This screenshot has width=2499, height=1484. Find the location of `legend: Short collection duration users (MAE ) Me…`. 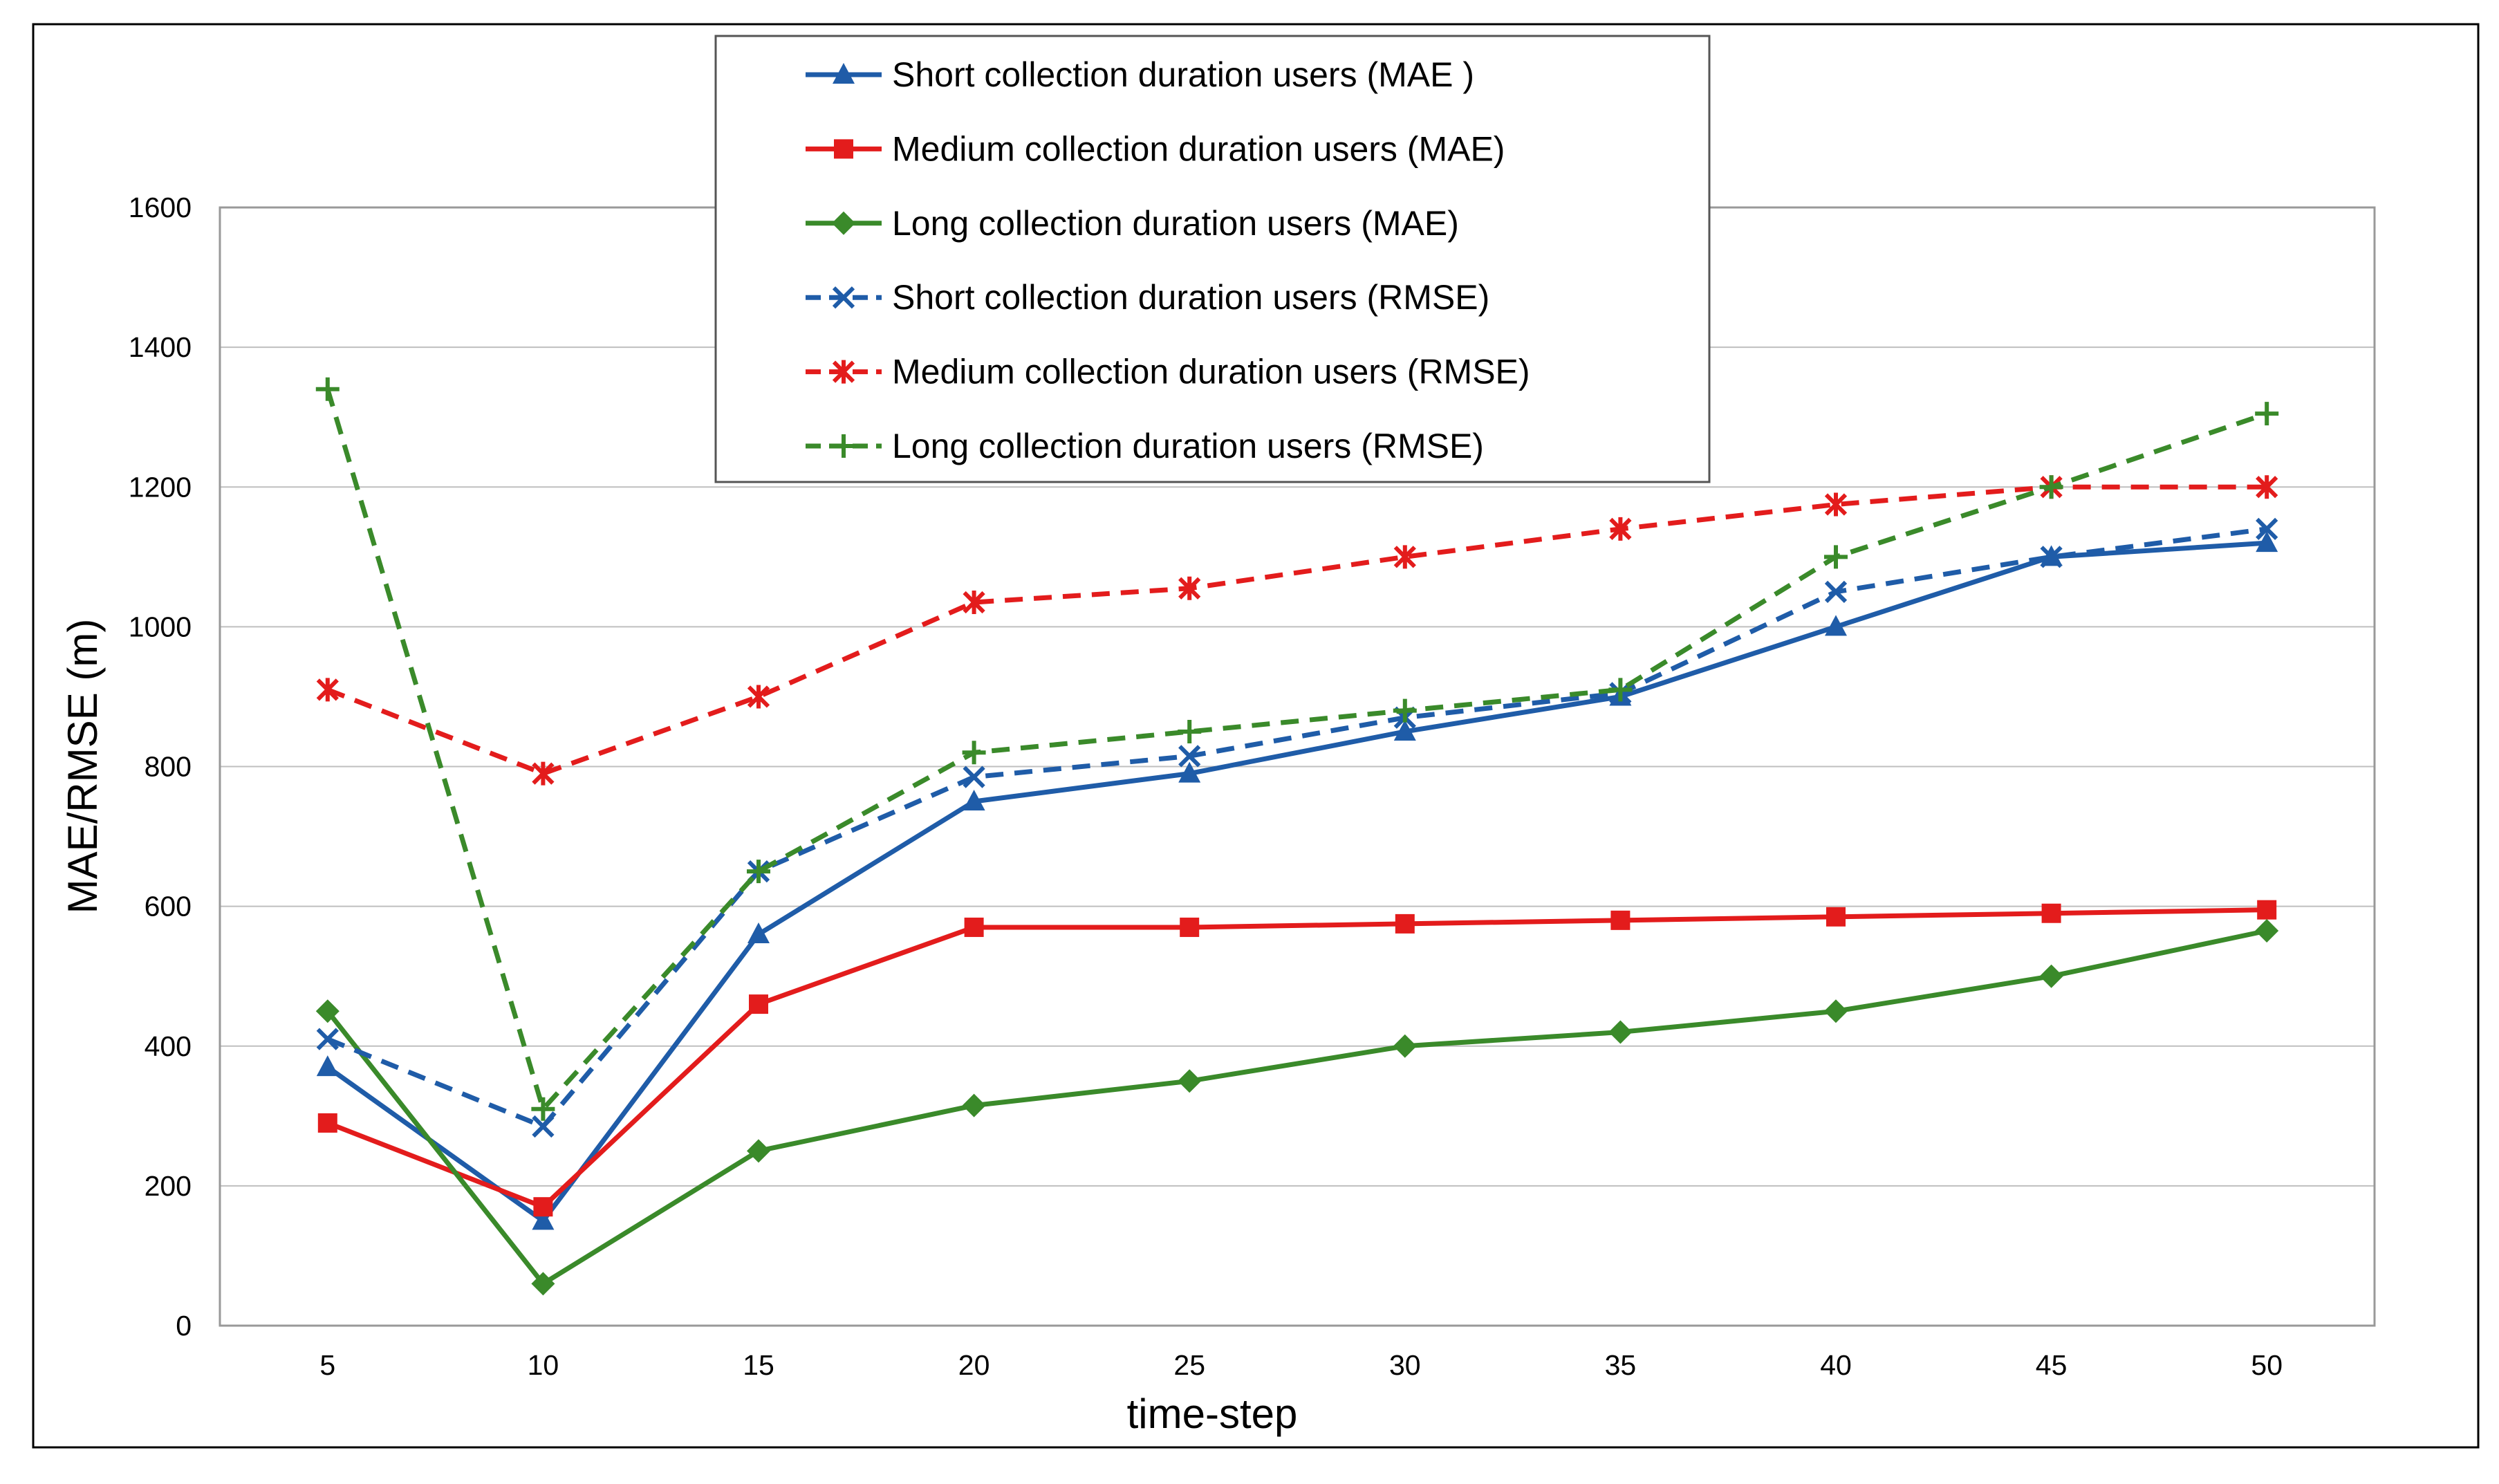

legend: Short collection duration users (MAE ) Me… is located at coordinates (1212, 259).